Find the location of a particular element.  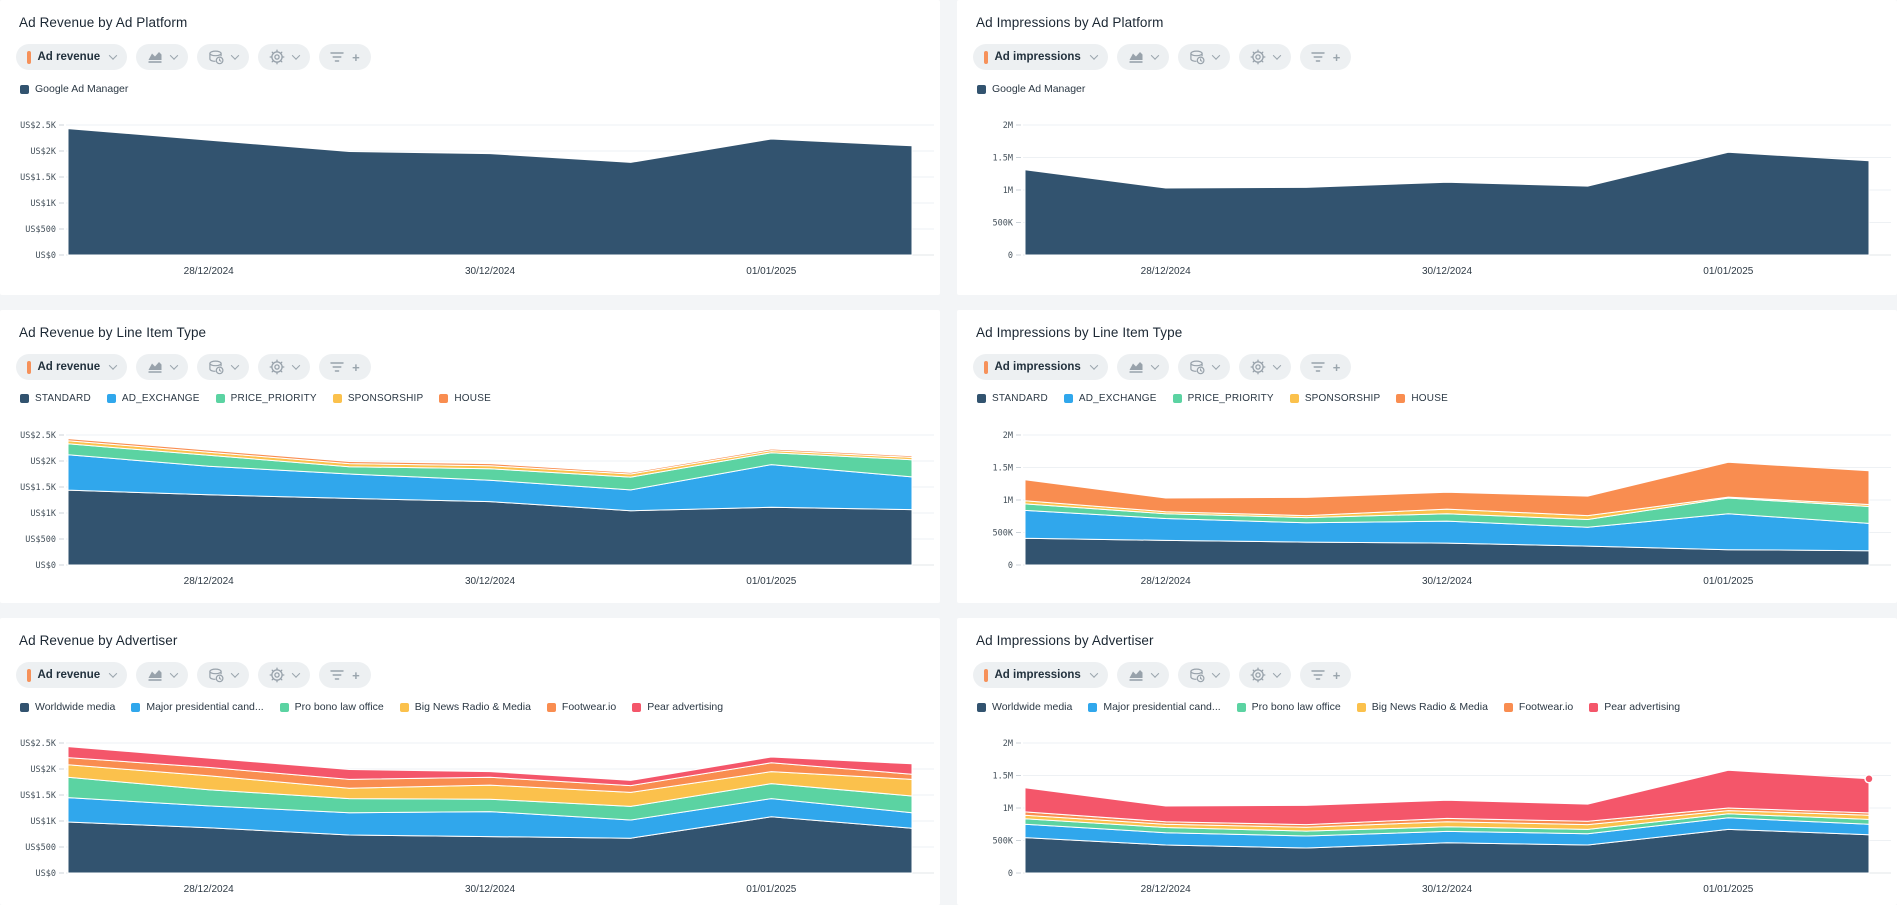

legend-label: HOUSE is located at coordinates (1429, 398).